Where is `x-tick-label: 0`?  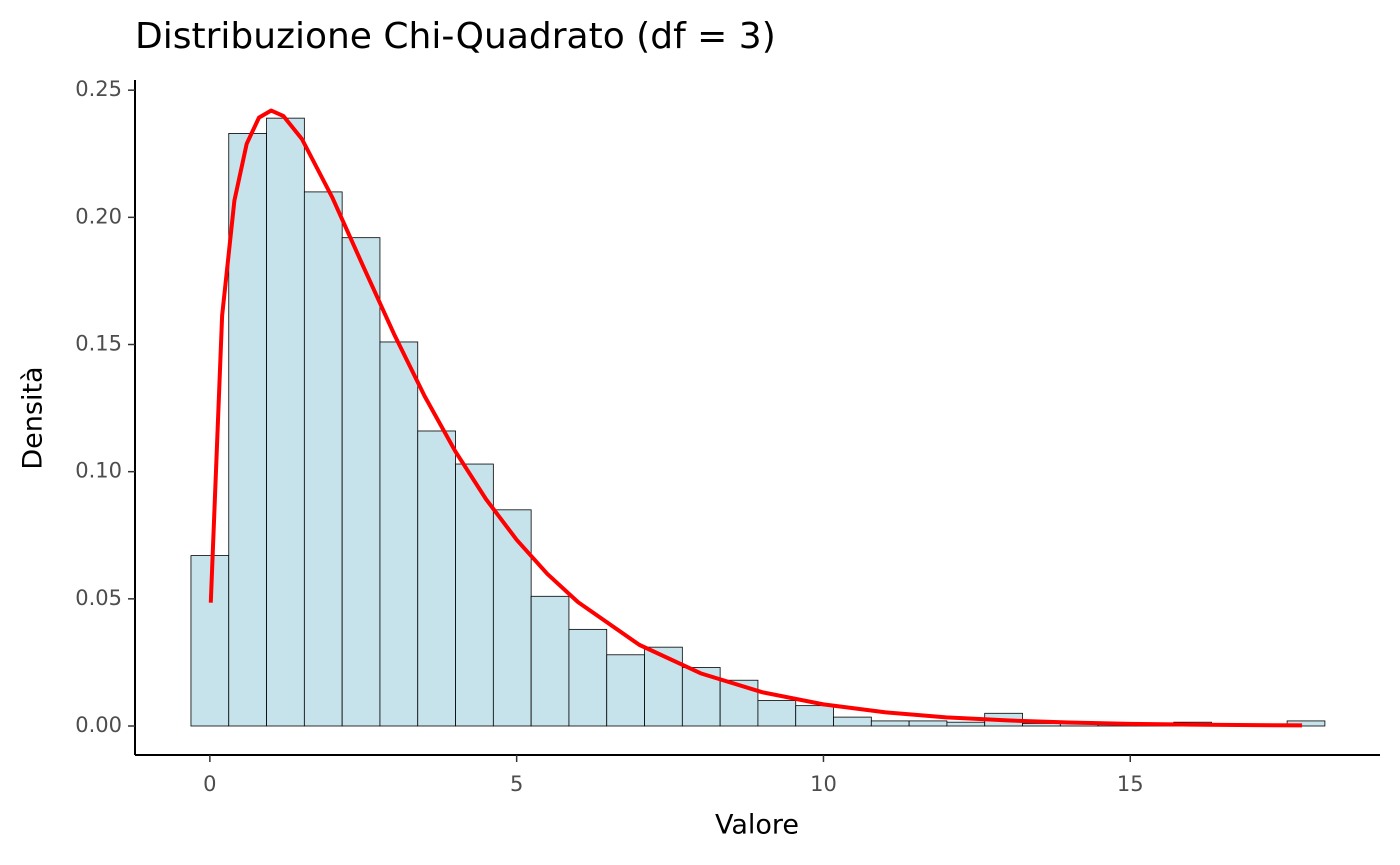 x-tick-label: 0 is located at coordinates (209, 784).